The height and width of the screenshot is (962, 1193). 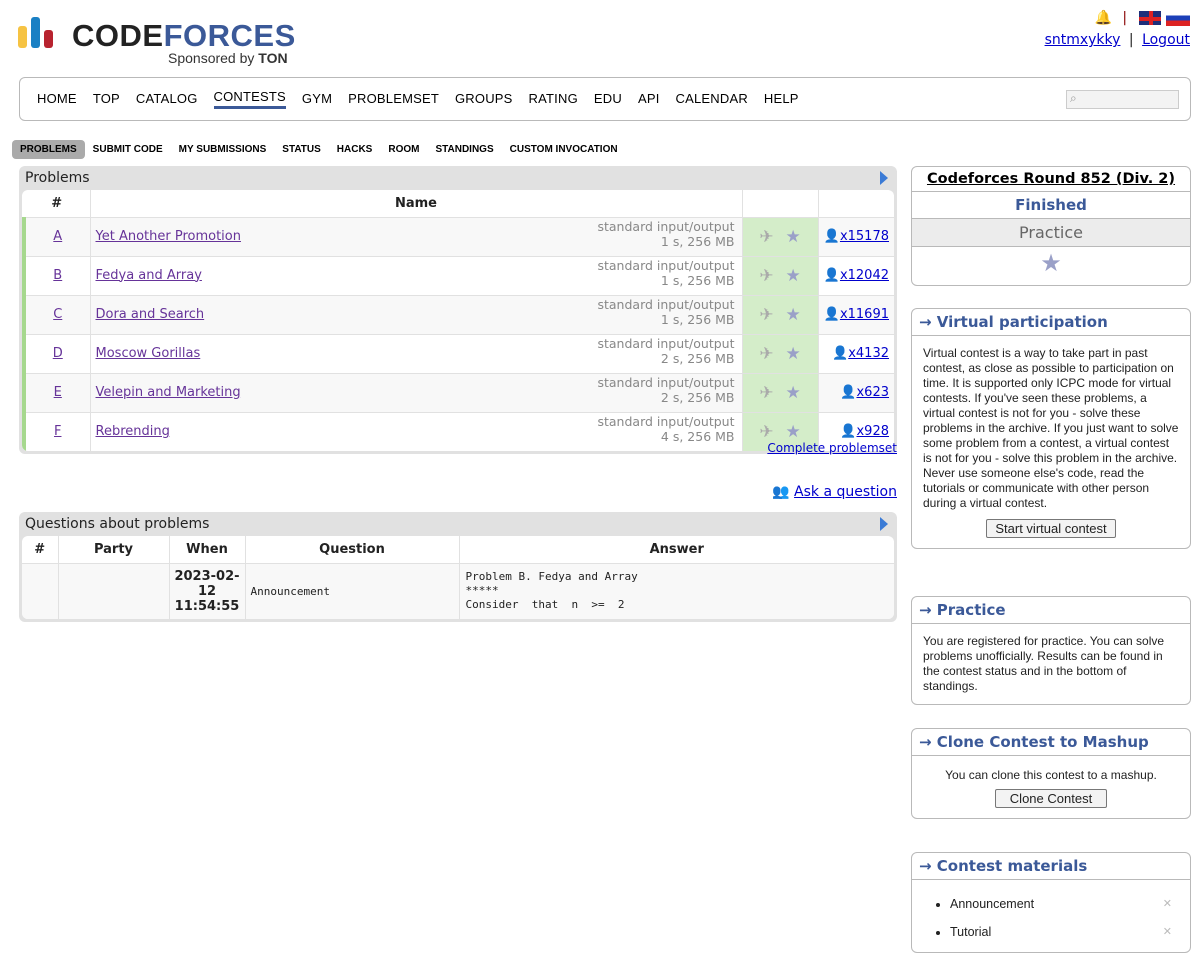 What do you see at coordinates (301, 149) in the screenshot?
I see `tab-status: STATUS` at bounding box center [301, 149].